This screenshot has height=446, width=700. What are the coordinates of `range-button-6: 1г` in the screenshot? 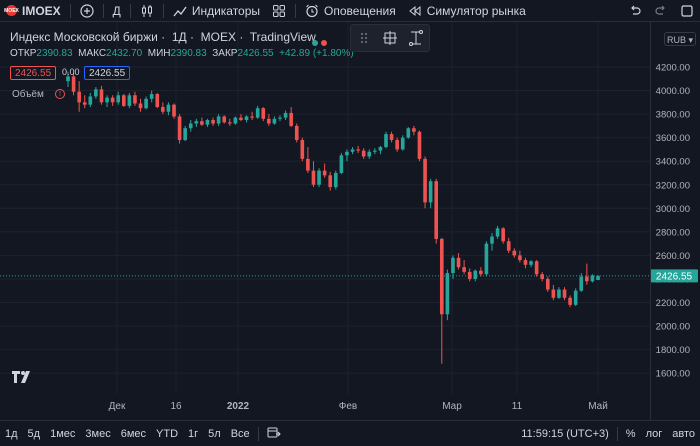 It's located at (193, 433).